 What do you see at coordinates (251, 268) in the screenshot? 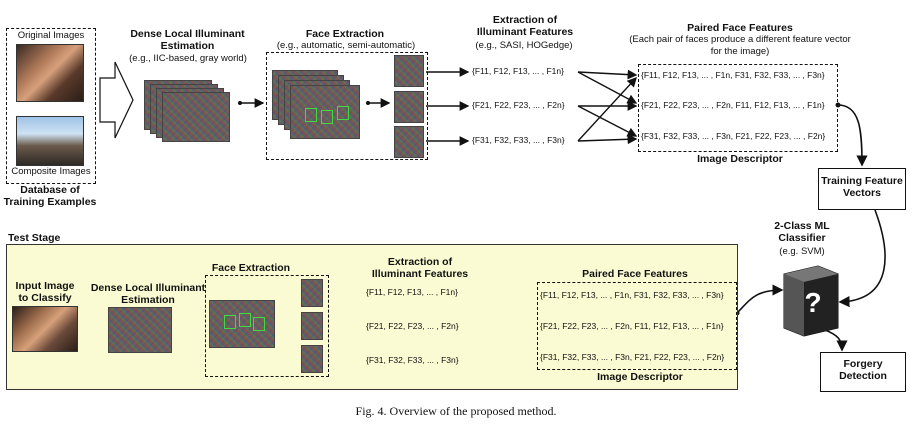
I see `test-face-title: Face Extraction` at bounding box center [251, 268].